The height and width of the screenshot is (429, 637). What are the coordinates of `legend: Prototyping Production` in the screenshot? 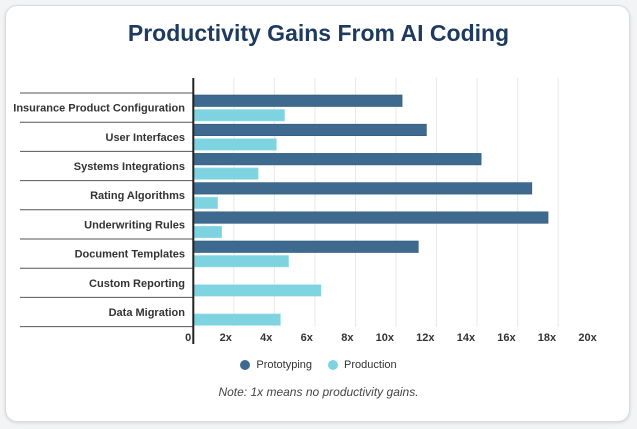 It's located at (318, 365).